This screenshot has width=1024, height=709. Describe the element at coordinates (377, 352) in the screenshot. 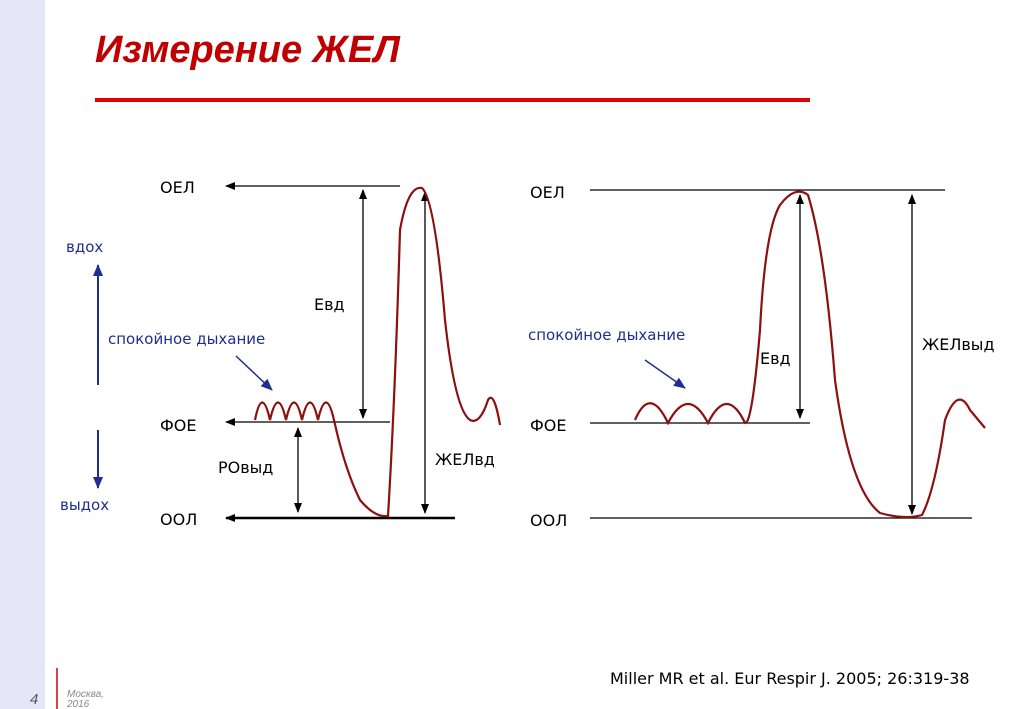

I see `spirogram` at that location.